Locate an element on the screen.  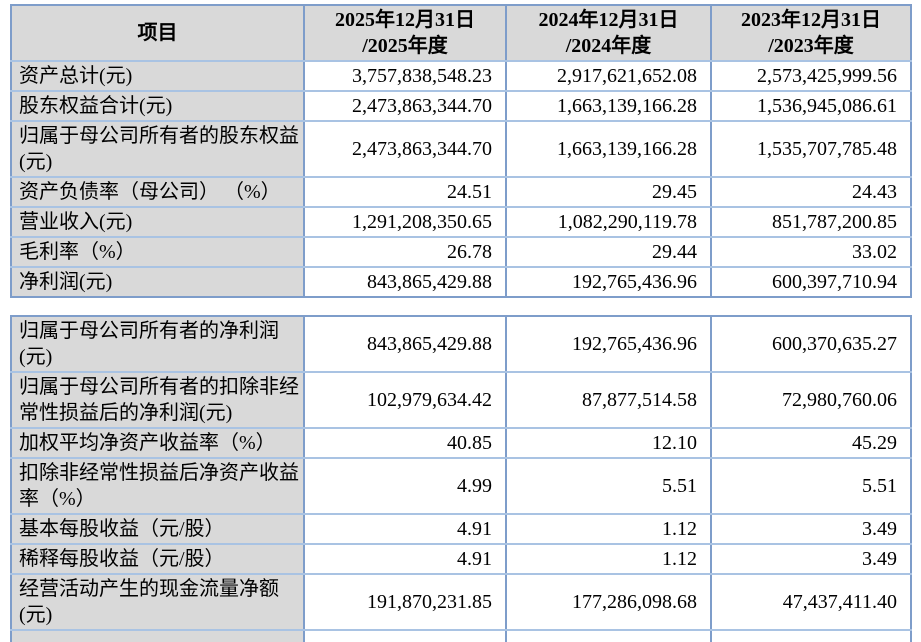
value-2025: 102,979,634.42 is located at coordinates (405, 400).